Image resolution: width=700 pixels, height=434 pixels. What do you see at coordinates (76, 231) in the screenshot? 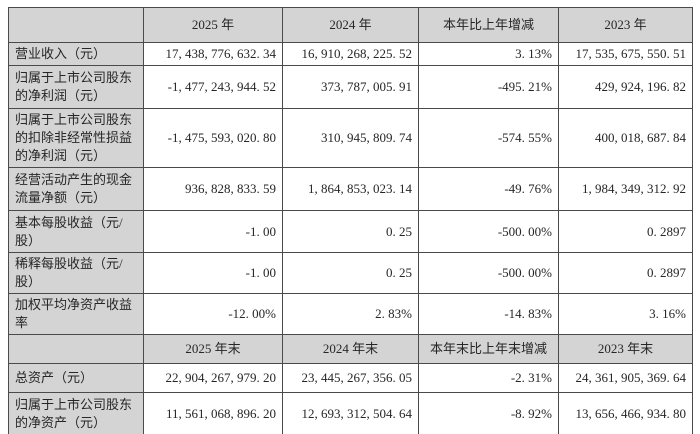
I see `row-label-basic-eps: 基本每股收益（元/股）` at bounding box center [76, 231].